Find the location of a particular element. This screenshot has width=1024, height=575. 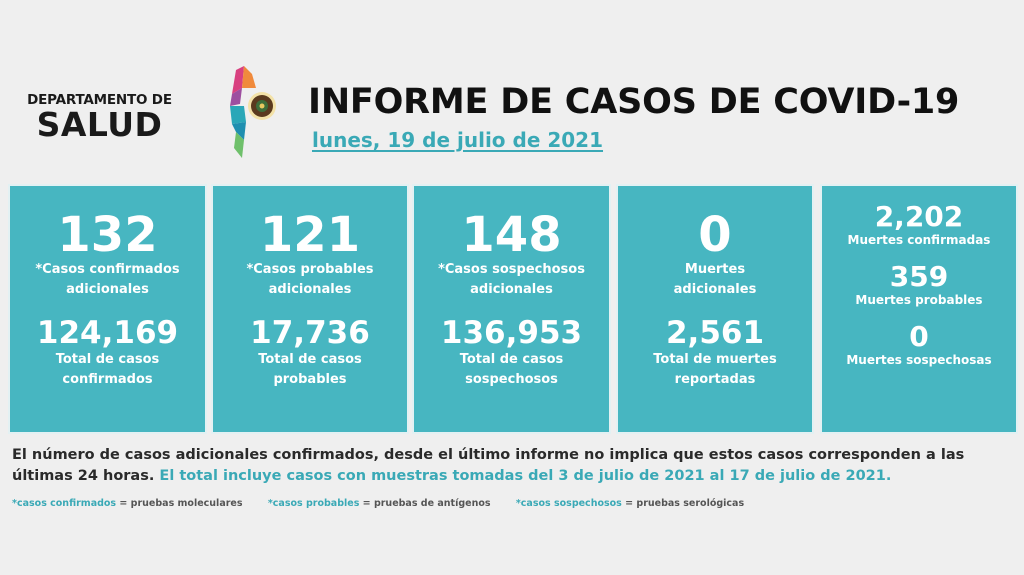

total-probable-label-2: probables is located at coordinates (310, 379).